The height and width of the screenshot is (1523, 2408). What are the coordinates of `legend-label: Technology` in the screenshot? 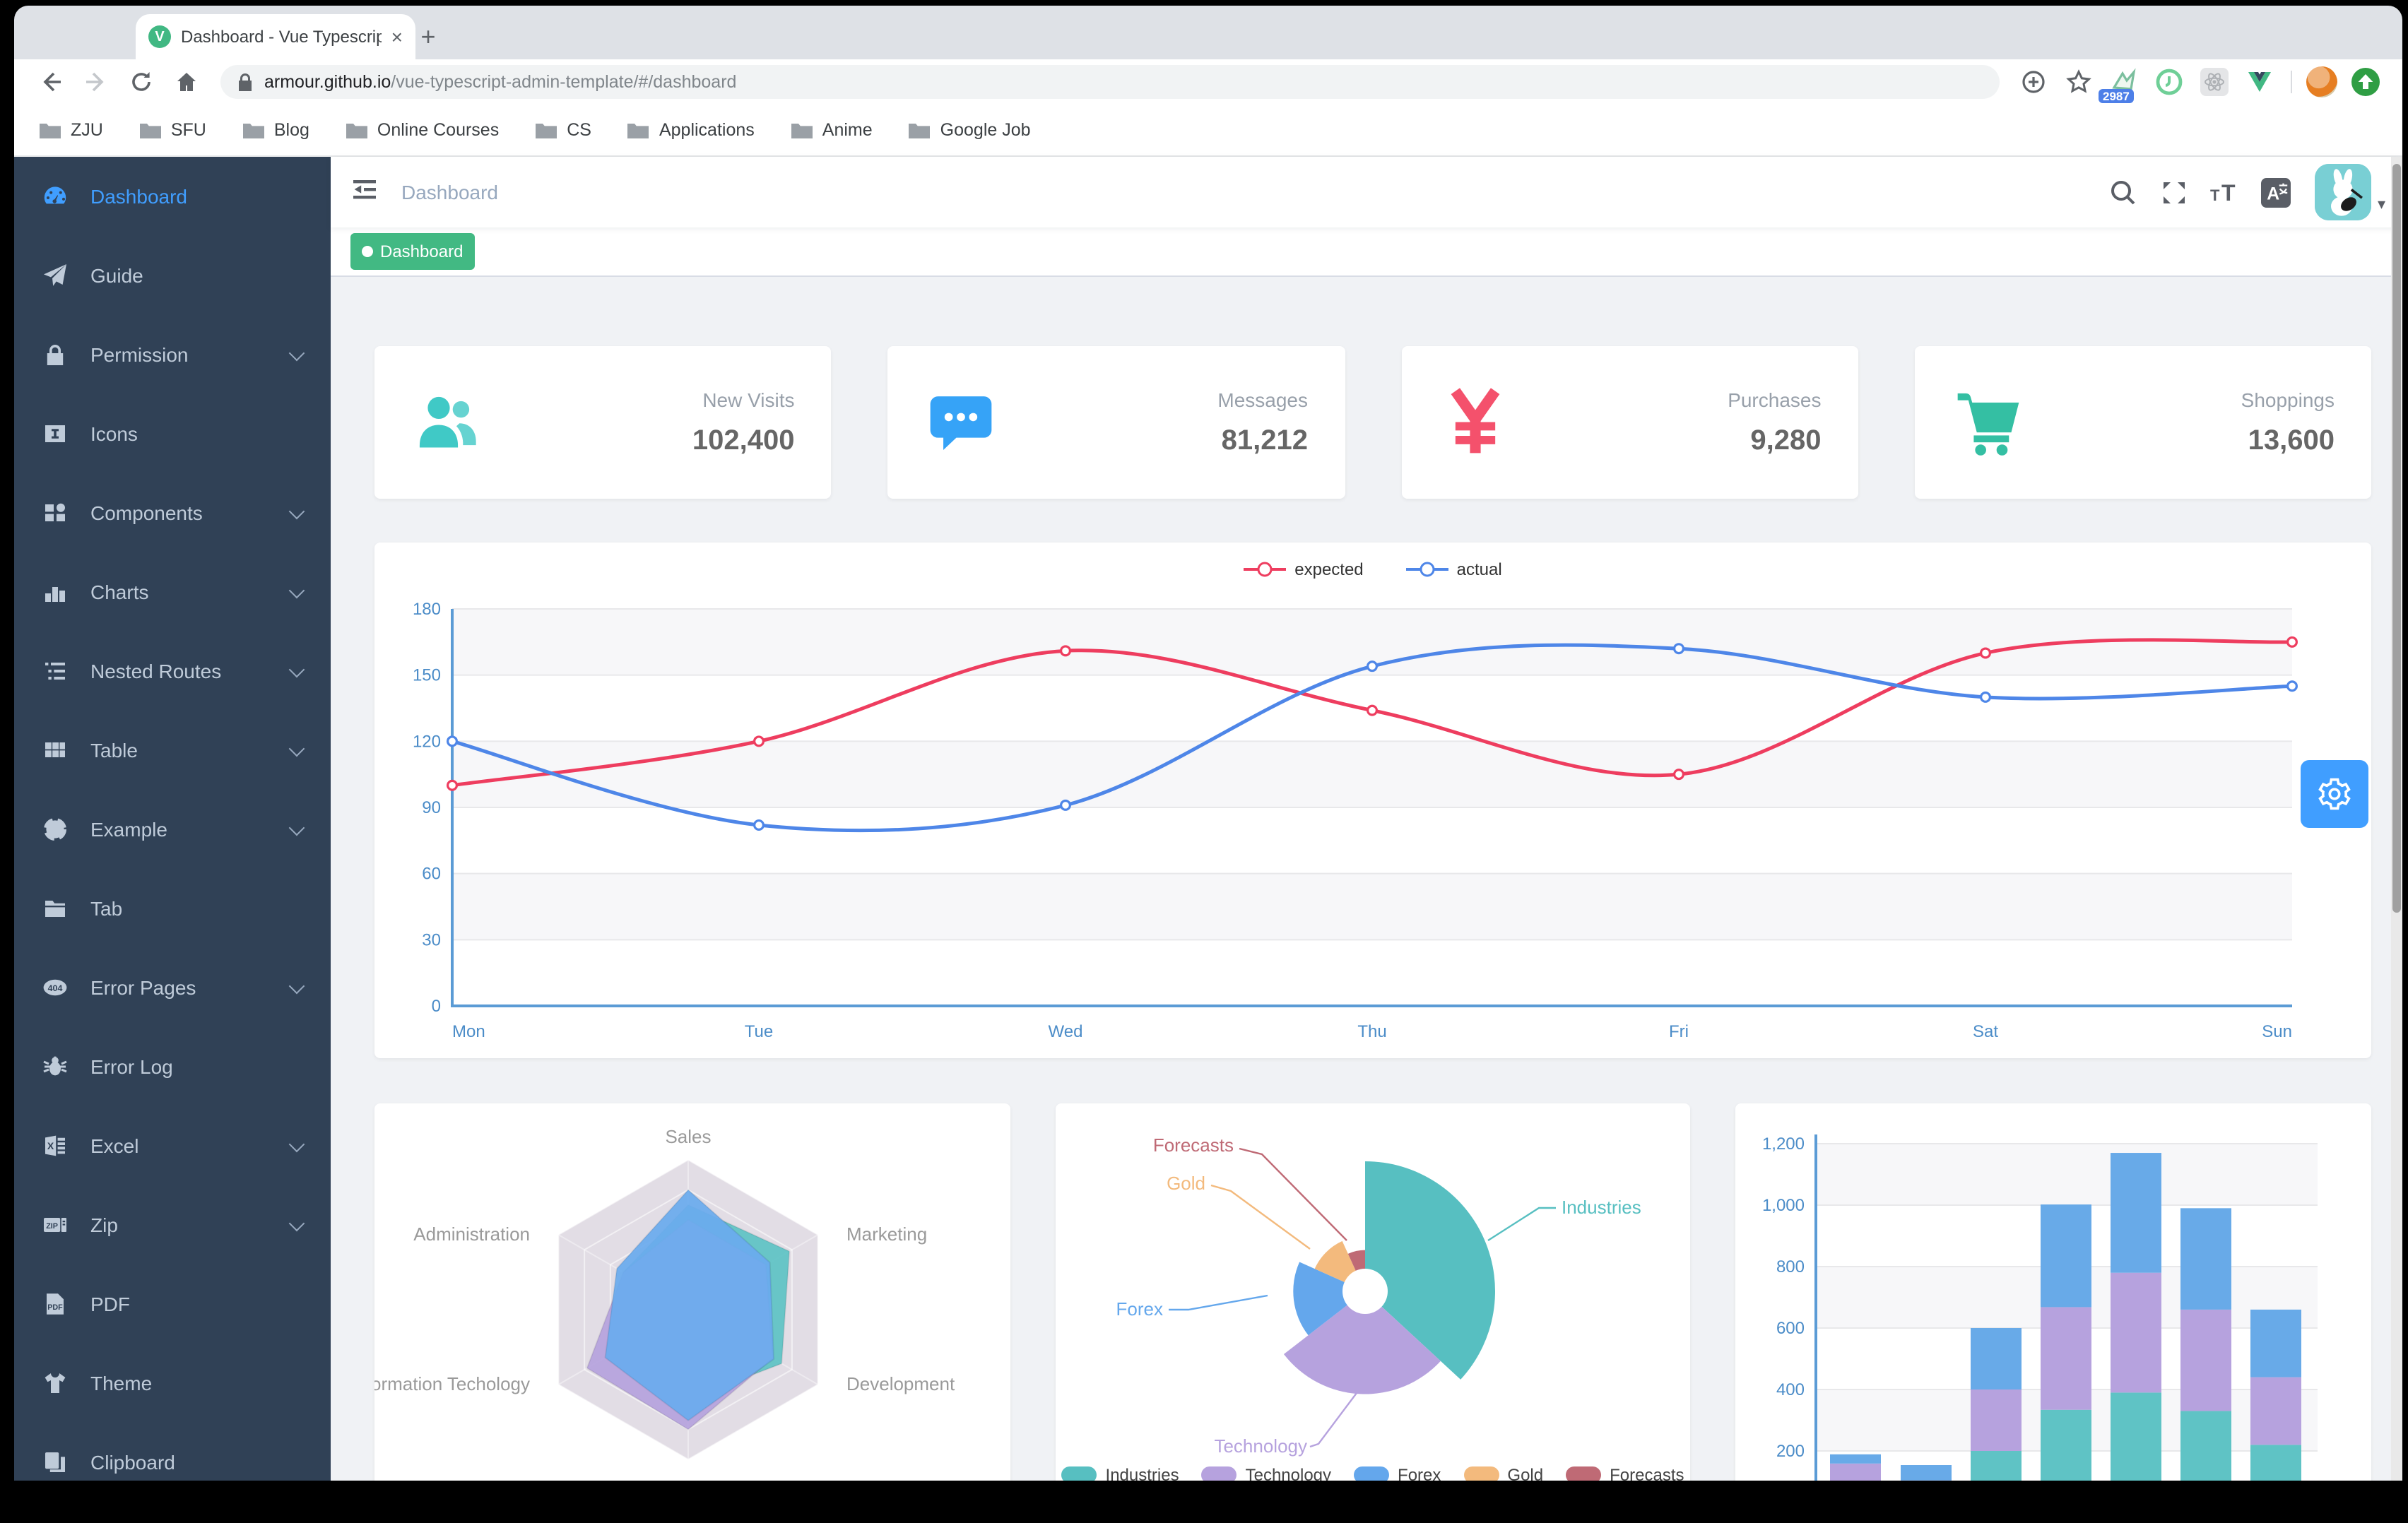 It's located at (1288, 1473).